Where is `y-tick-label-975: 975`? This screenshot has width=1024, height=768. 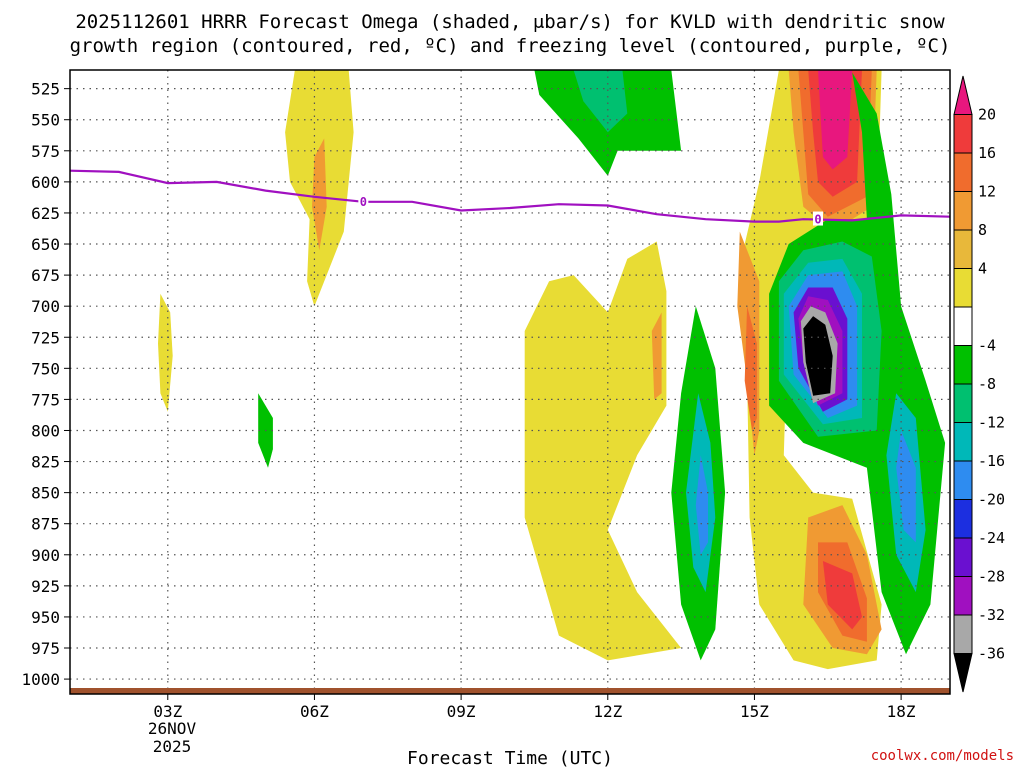
y-tick-label-975: 975 is located at coordinates (45, 648).